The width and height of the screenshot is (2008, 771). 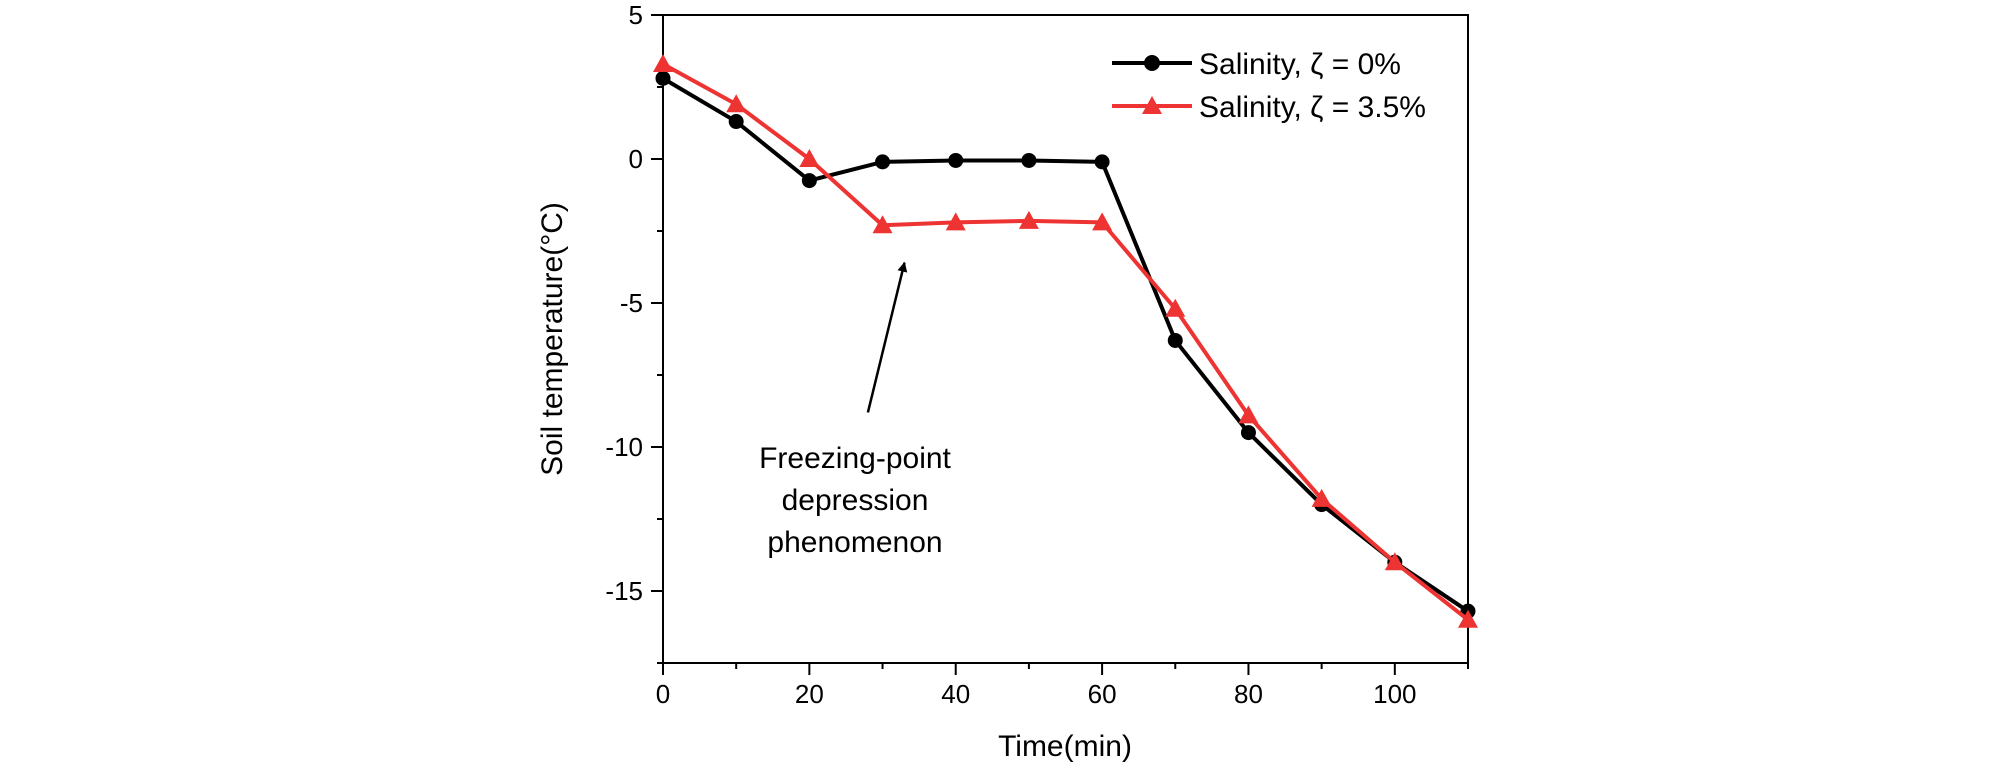 I want to click on y-tick-label-3: -10, so click(x=624, y=447).